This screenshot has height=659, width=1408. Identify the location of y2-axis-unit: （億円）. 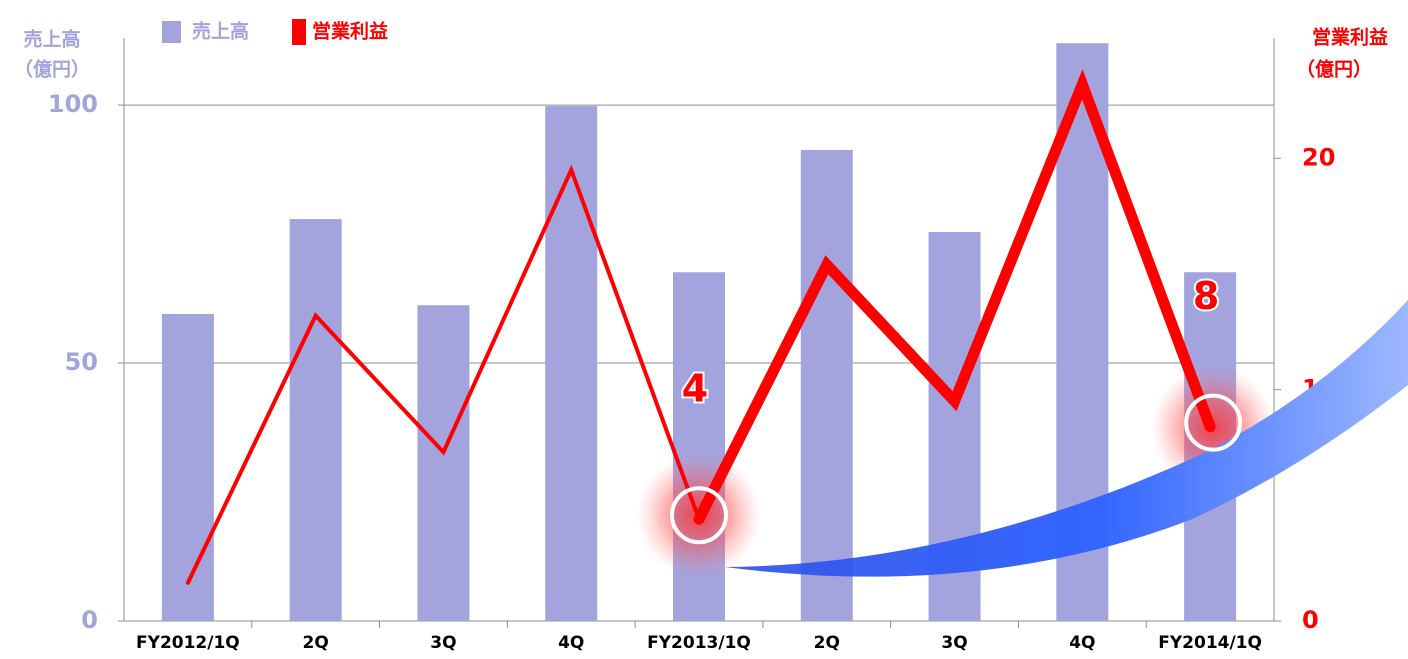
(1334, 69).